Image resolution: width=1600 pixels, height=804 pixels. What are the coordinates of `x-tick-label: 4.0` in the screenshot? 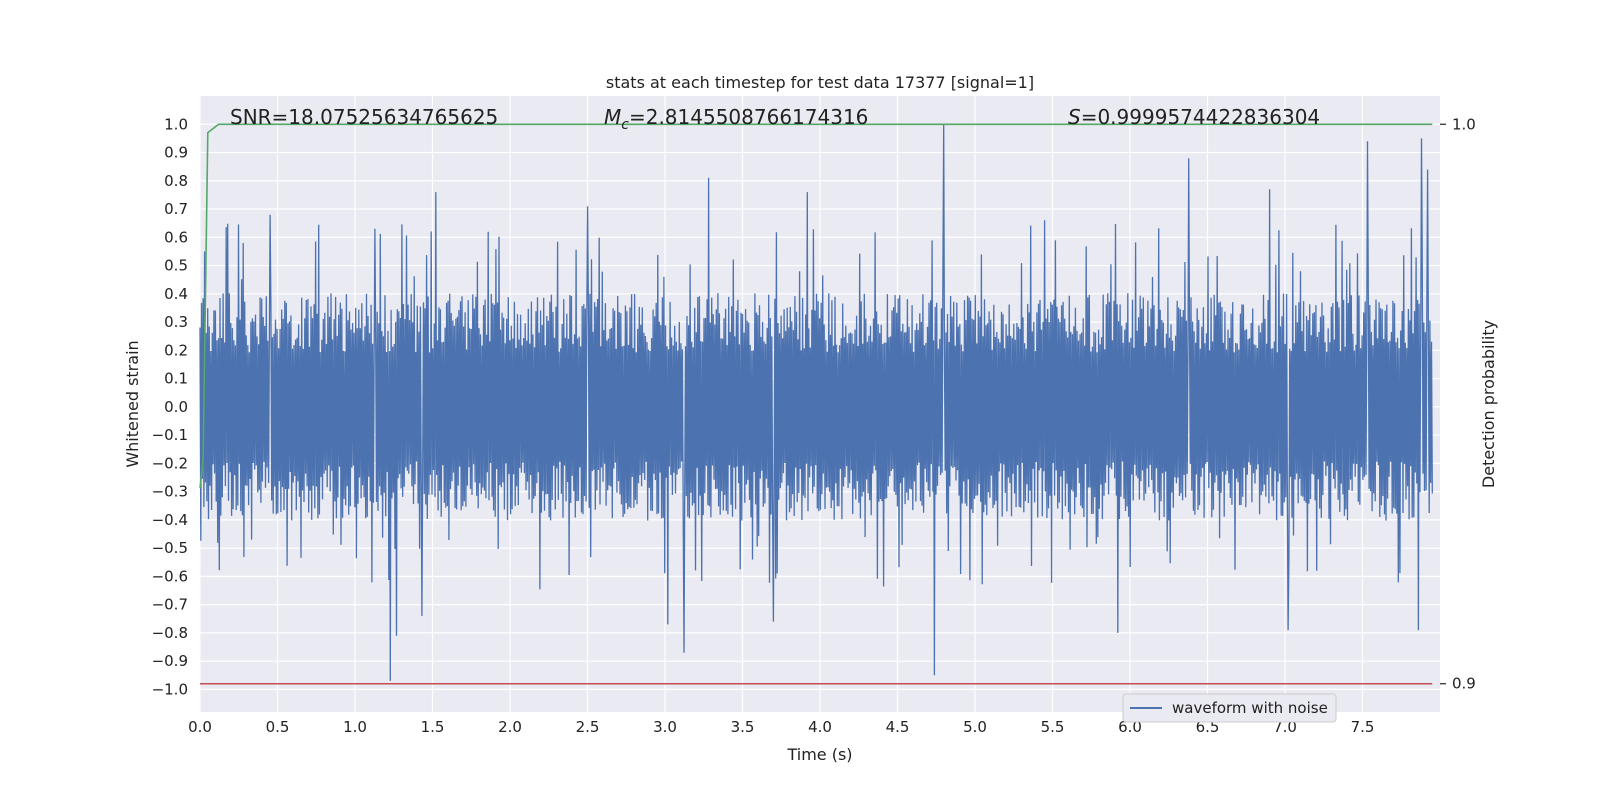 It's located at (820, 727).